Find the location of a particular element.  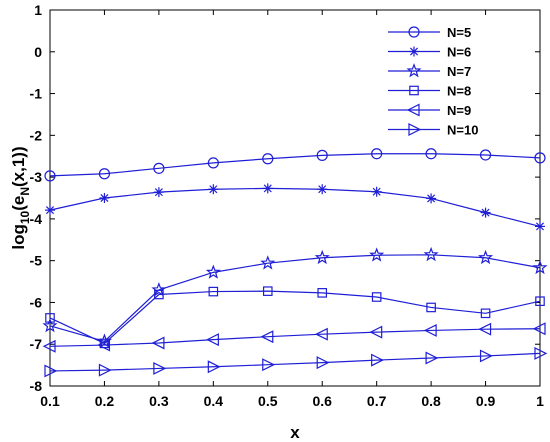

y-tick-label: -1 is located at coordinates (36, 94).